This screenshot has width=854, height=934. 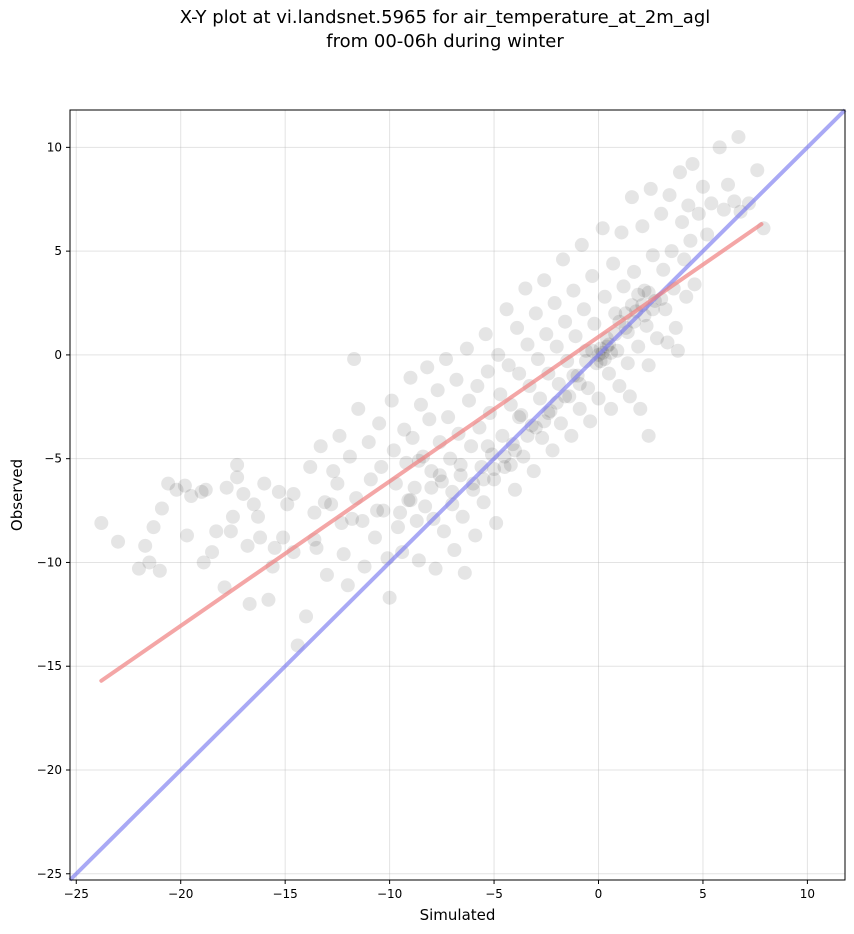 I want to click on y-tick-label: 10, so click(x=54, y=147).